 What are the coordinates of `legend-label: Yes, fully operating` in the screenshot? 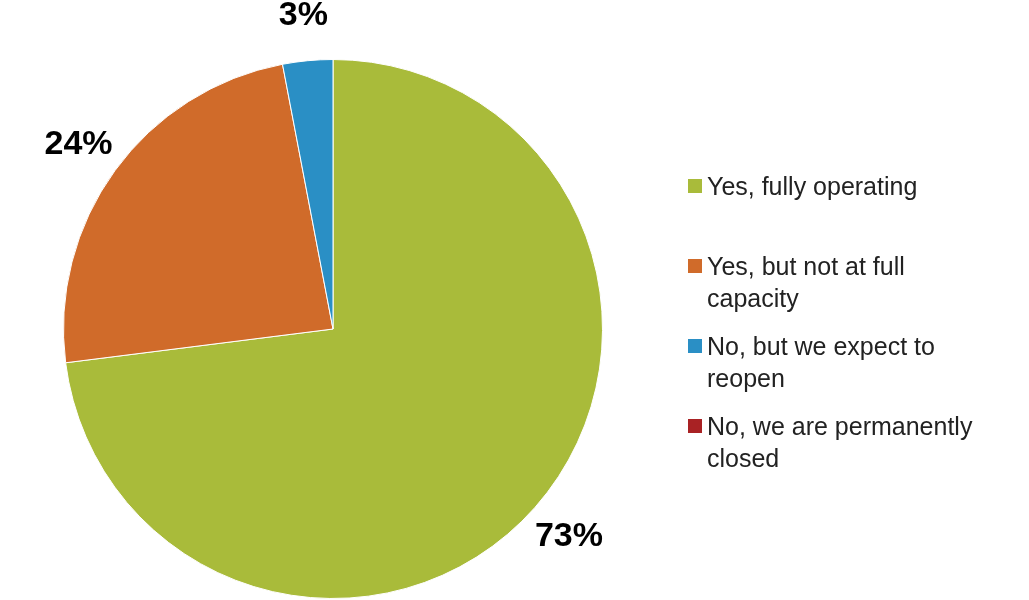 It's located at (813, 186).